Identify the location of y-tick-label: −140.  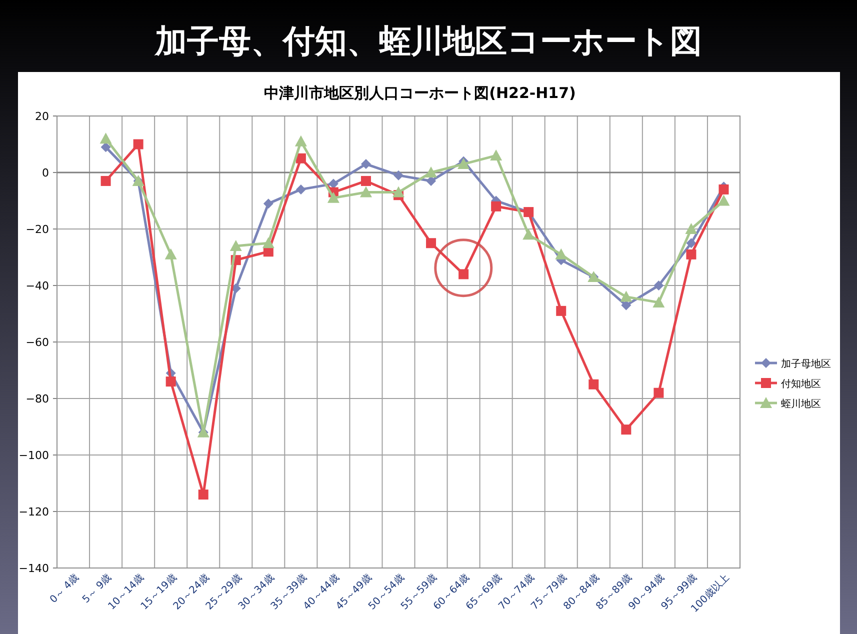
(33, 568).